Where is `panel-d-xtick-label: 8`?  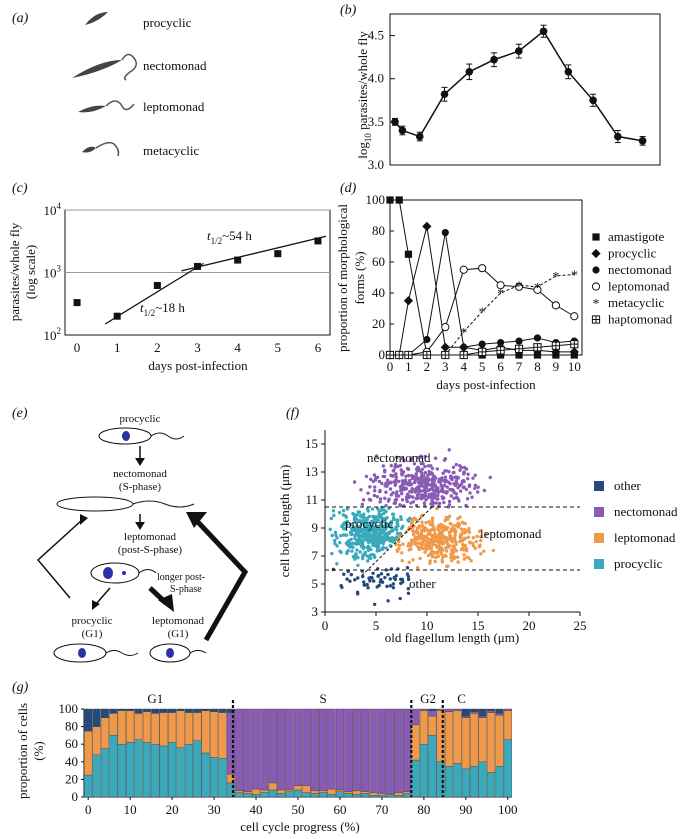 panel-d-xtick-label: 8 is located at coordinates (537, 366).